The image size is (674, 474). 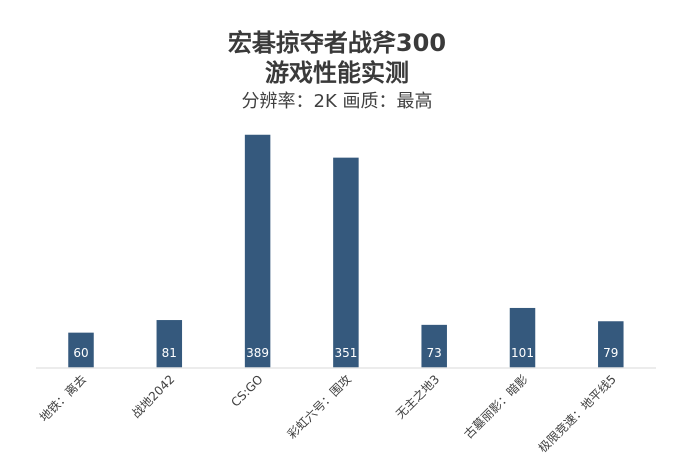 What do you see at coordinates (80, 353) in the screenshot?
I see `bar-value-label-0: 60` at bounding box center [80, 353].